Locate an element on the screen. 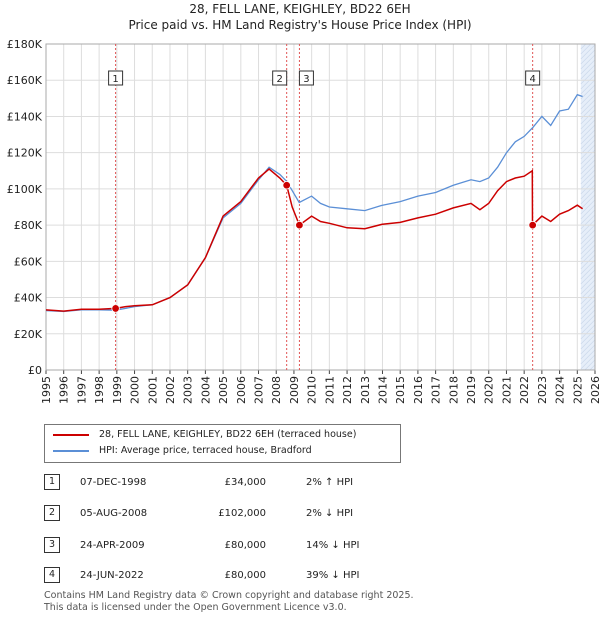 The image size is (600, 620). table-row: 4 24-JUN-2022 £80,000 39% ↓ HPI is located at coordinates (214, 576).